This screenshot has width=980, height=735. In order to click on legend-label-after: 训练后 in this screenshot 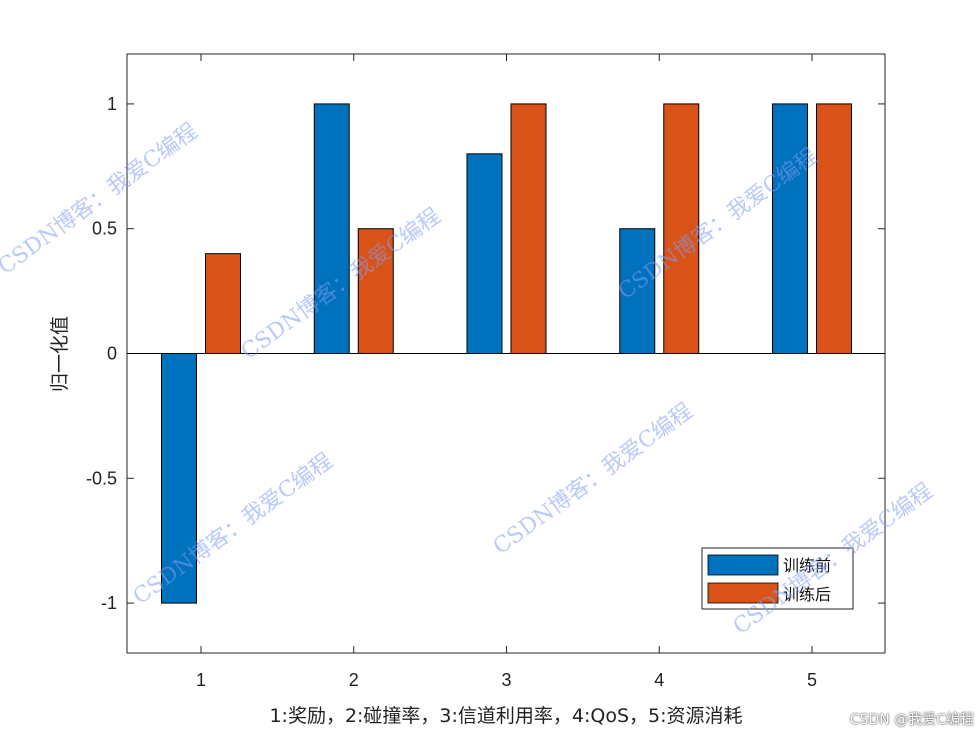, I will do `click(807, 594)`.